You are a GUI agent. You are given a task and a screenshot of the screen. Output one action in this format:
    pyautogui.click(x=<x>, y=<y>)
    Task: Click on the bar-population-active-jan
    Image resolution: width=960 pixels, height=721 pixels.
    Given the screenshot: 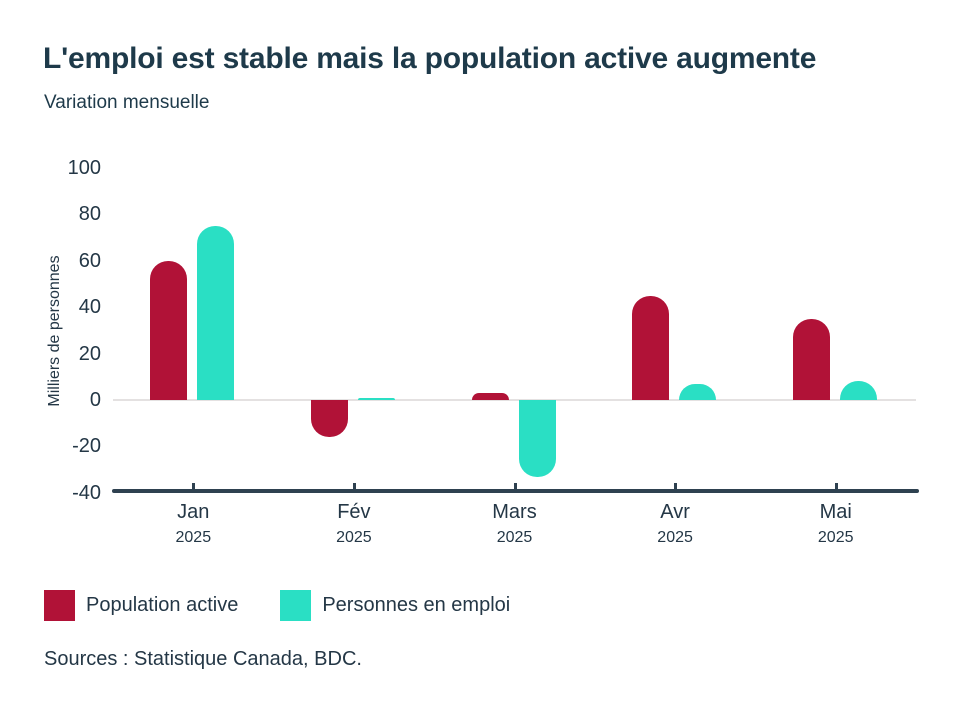 What is the action you would take?
    pyautogui.click(x=169, y=330)
    